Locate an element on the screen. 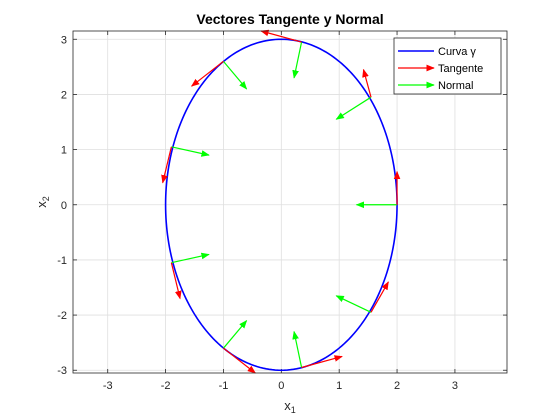 Image resolution: width=560 pixels, height=420 pixels. chart-title: Vectores Tangente y Normal is located at coordinates (289, 19).